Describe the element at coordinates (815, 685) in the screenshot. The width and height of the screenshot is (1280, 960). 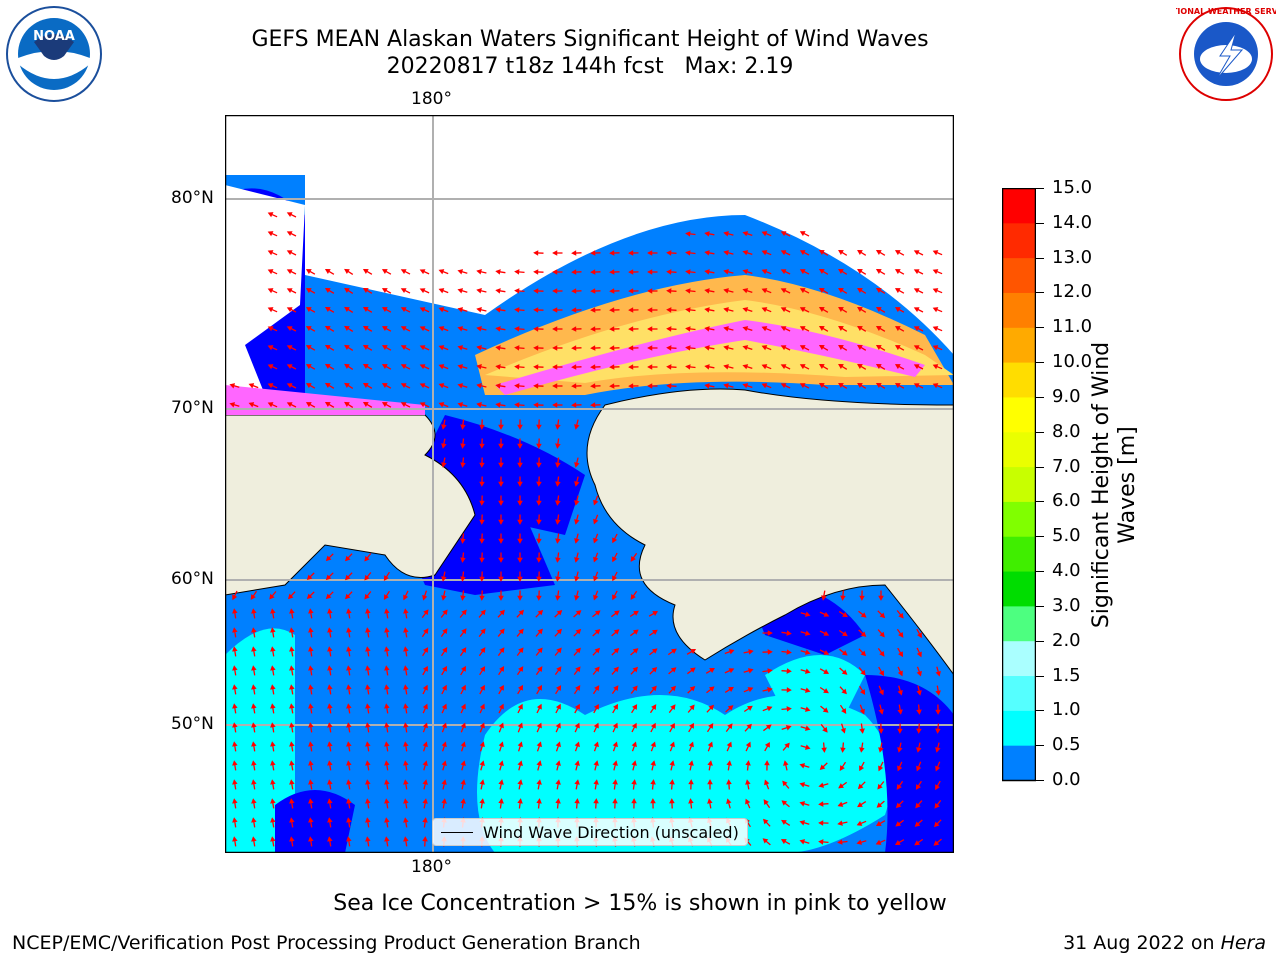
I see `wave-region-cyan-east` at that location.